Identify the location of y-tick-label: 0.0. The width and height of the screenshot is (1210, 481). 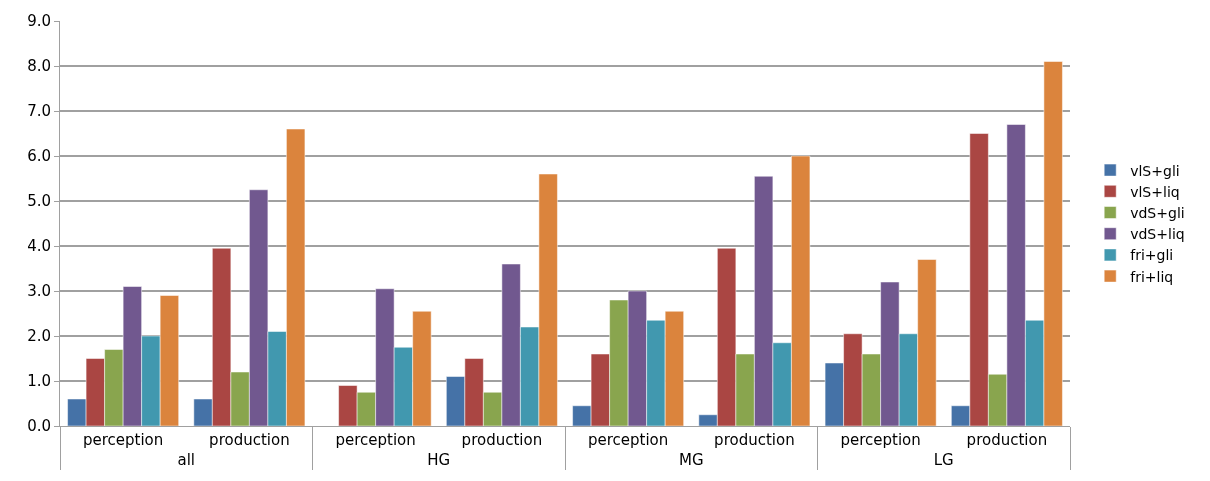
(39, 426).